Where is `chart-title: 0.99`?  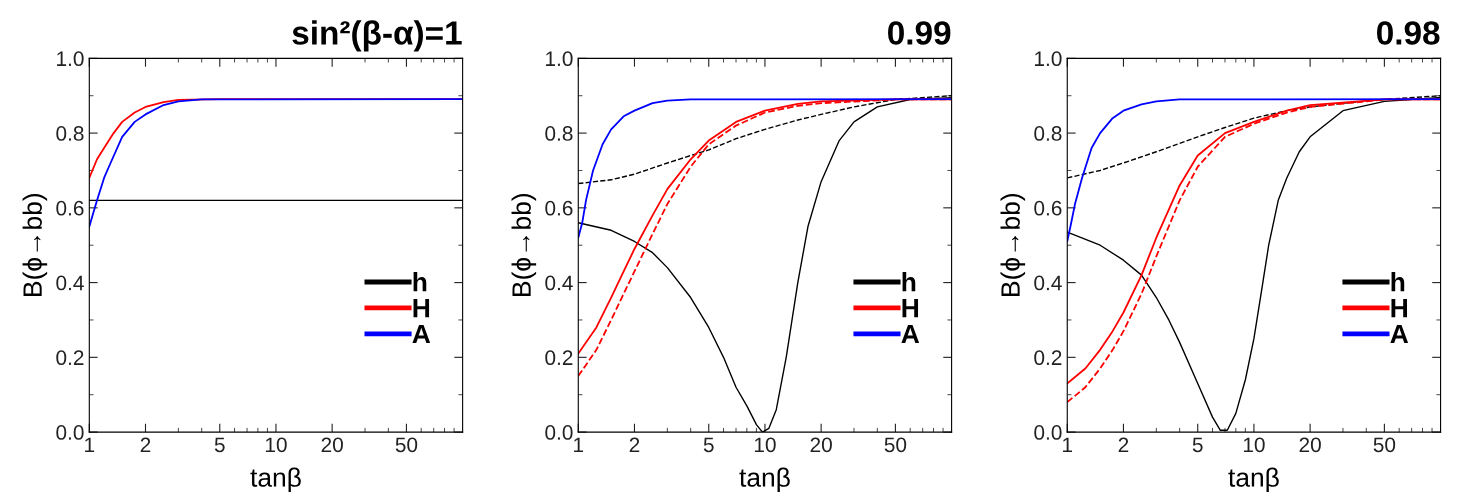 chart-title: 0.99 is located at coordinates (919, 33).